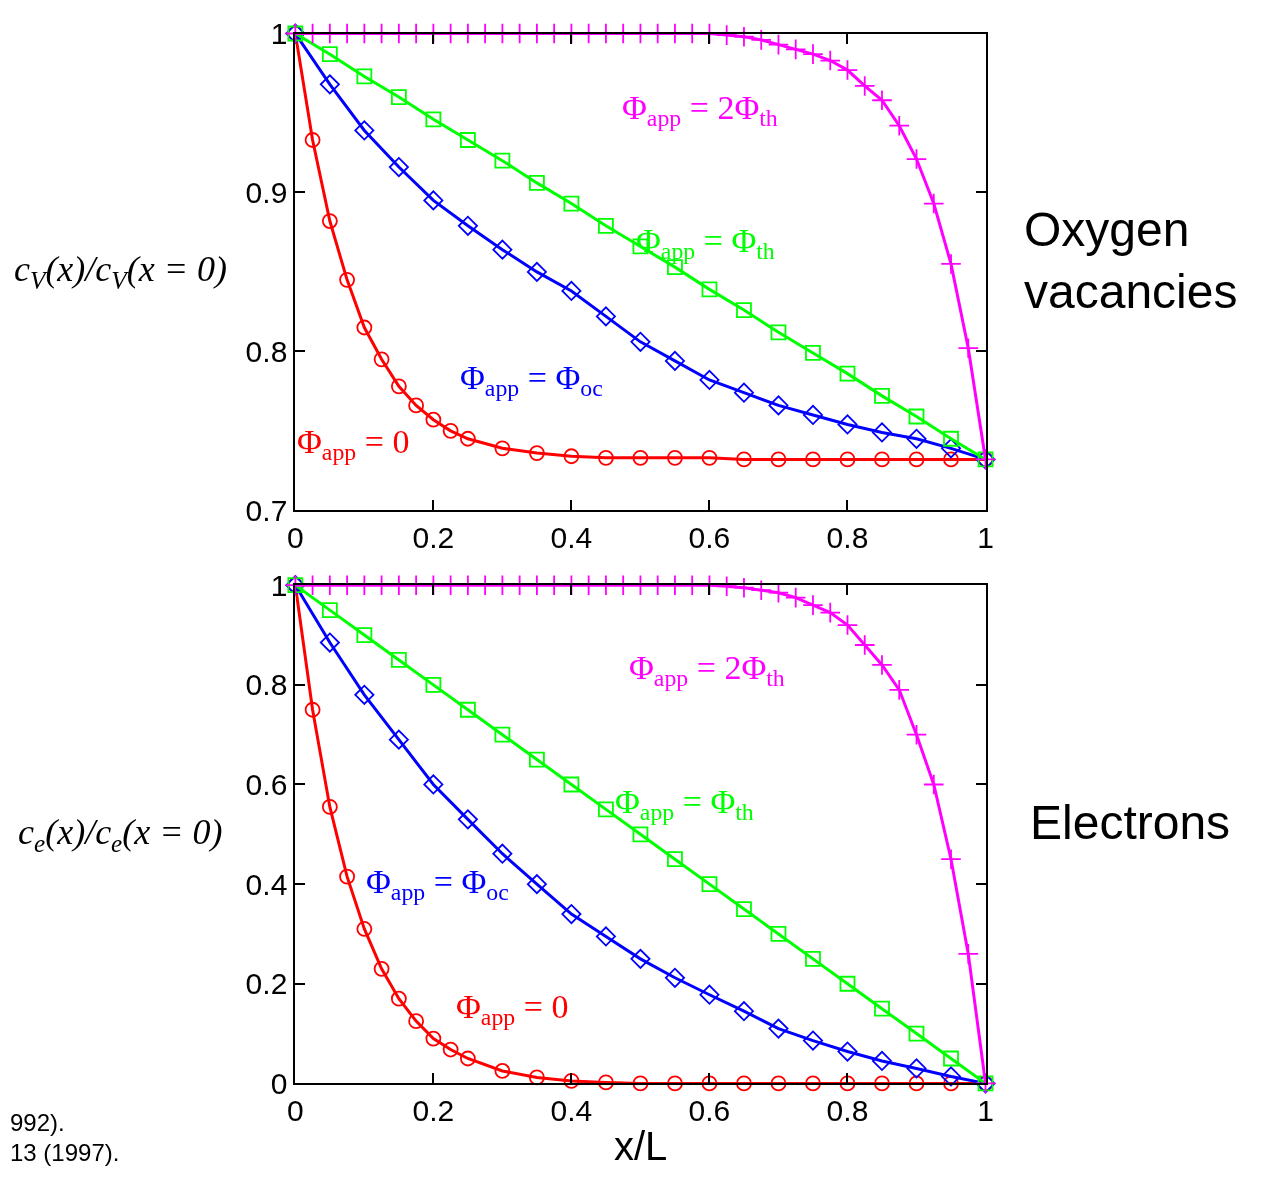 This screenshot has width=1270, height=1186. What do you see at coordinates (1131, 261) in the screenshot?
I see `text: Oxygen vacancies` at bounding box center [1131, 261].